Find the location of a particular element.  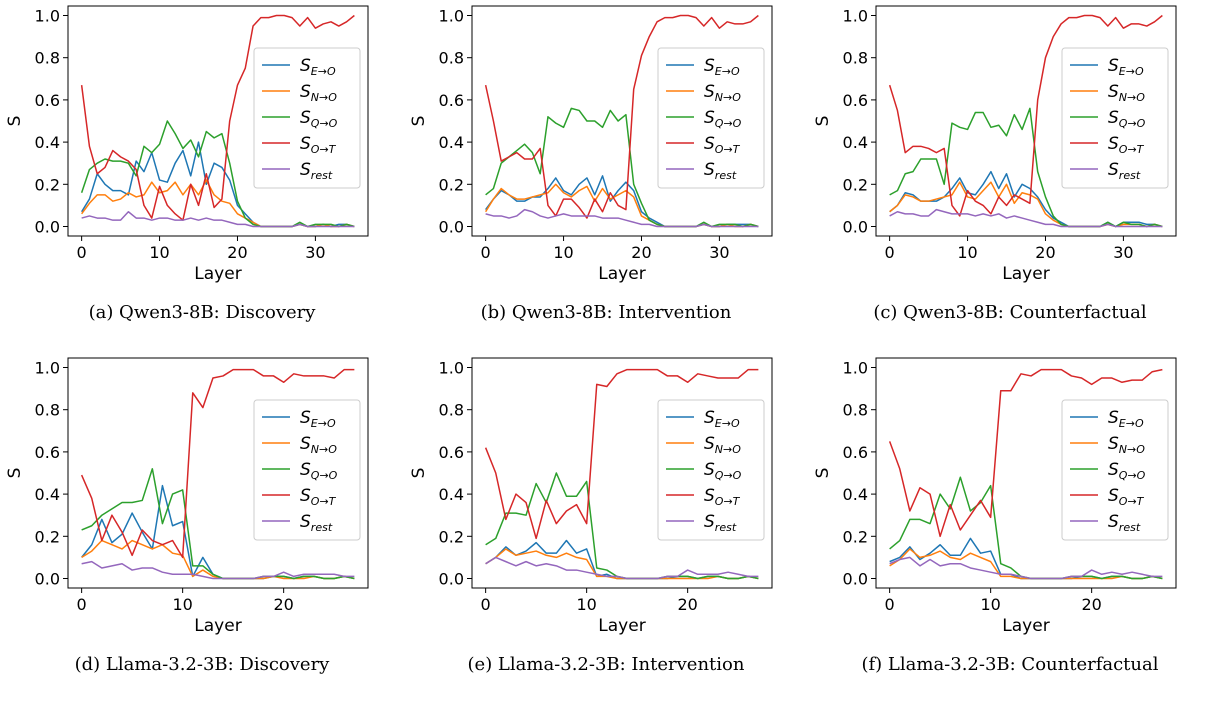

panel-caption: (f) Llama-3.2-3B: Counterfactual is located at coordinates (1010, 664).